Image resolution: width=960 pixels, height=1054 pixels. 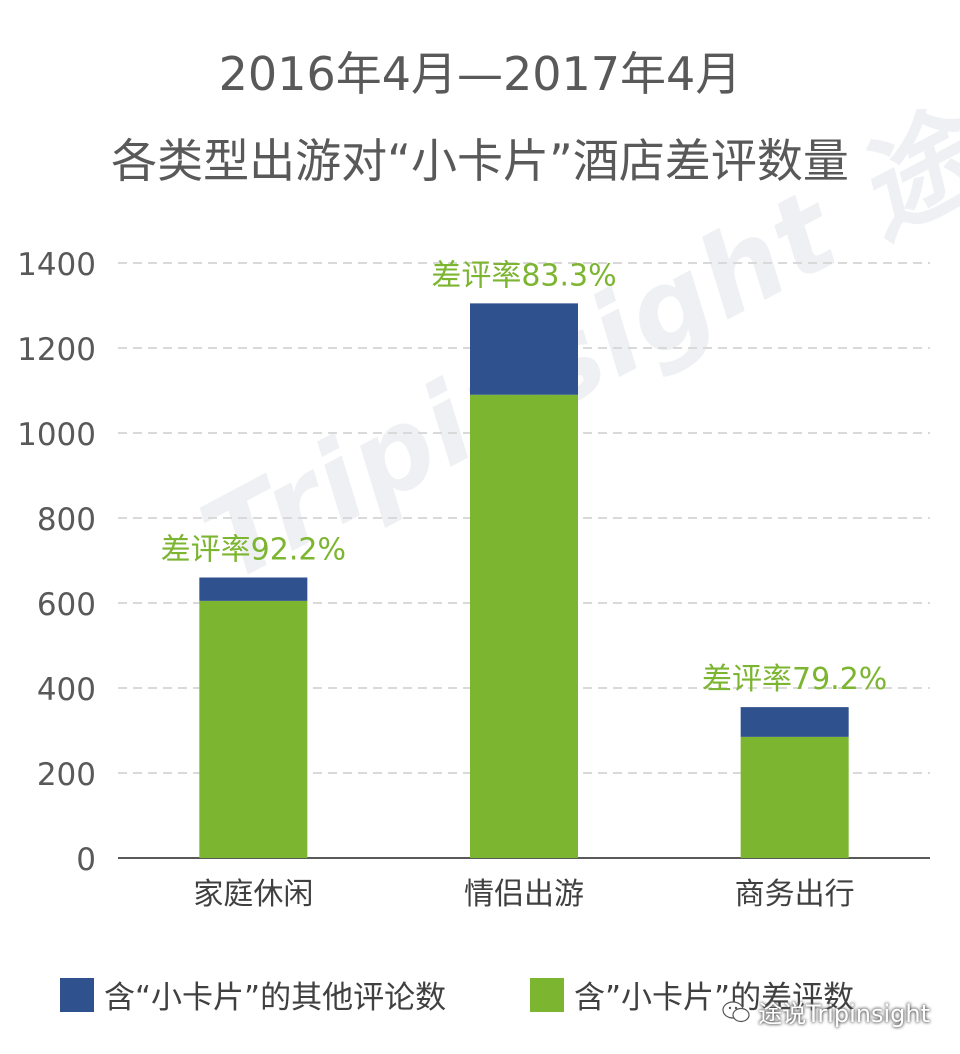 I want to click on wechat-icon, so click(x=736, y=1011).